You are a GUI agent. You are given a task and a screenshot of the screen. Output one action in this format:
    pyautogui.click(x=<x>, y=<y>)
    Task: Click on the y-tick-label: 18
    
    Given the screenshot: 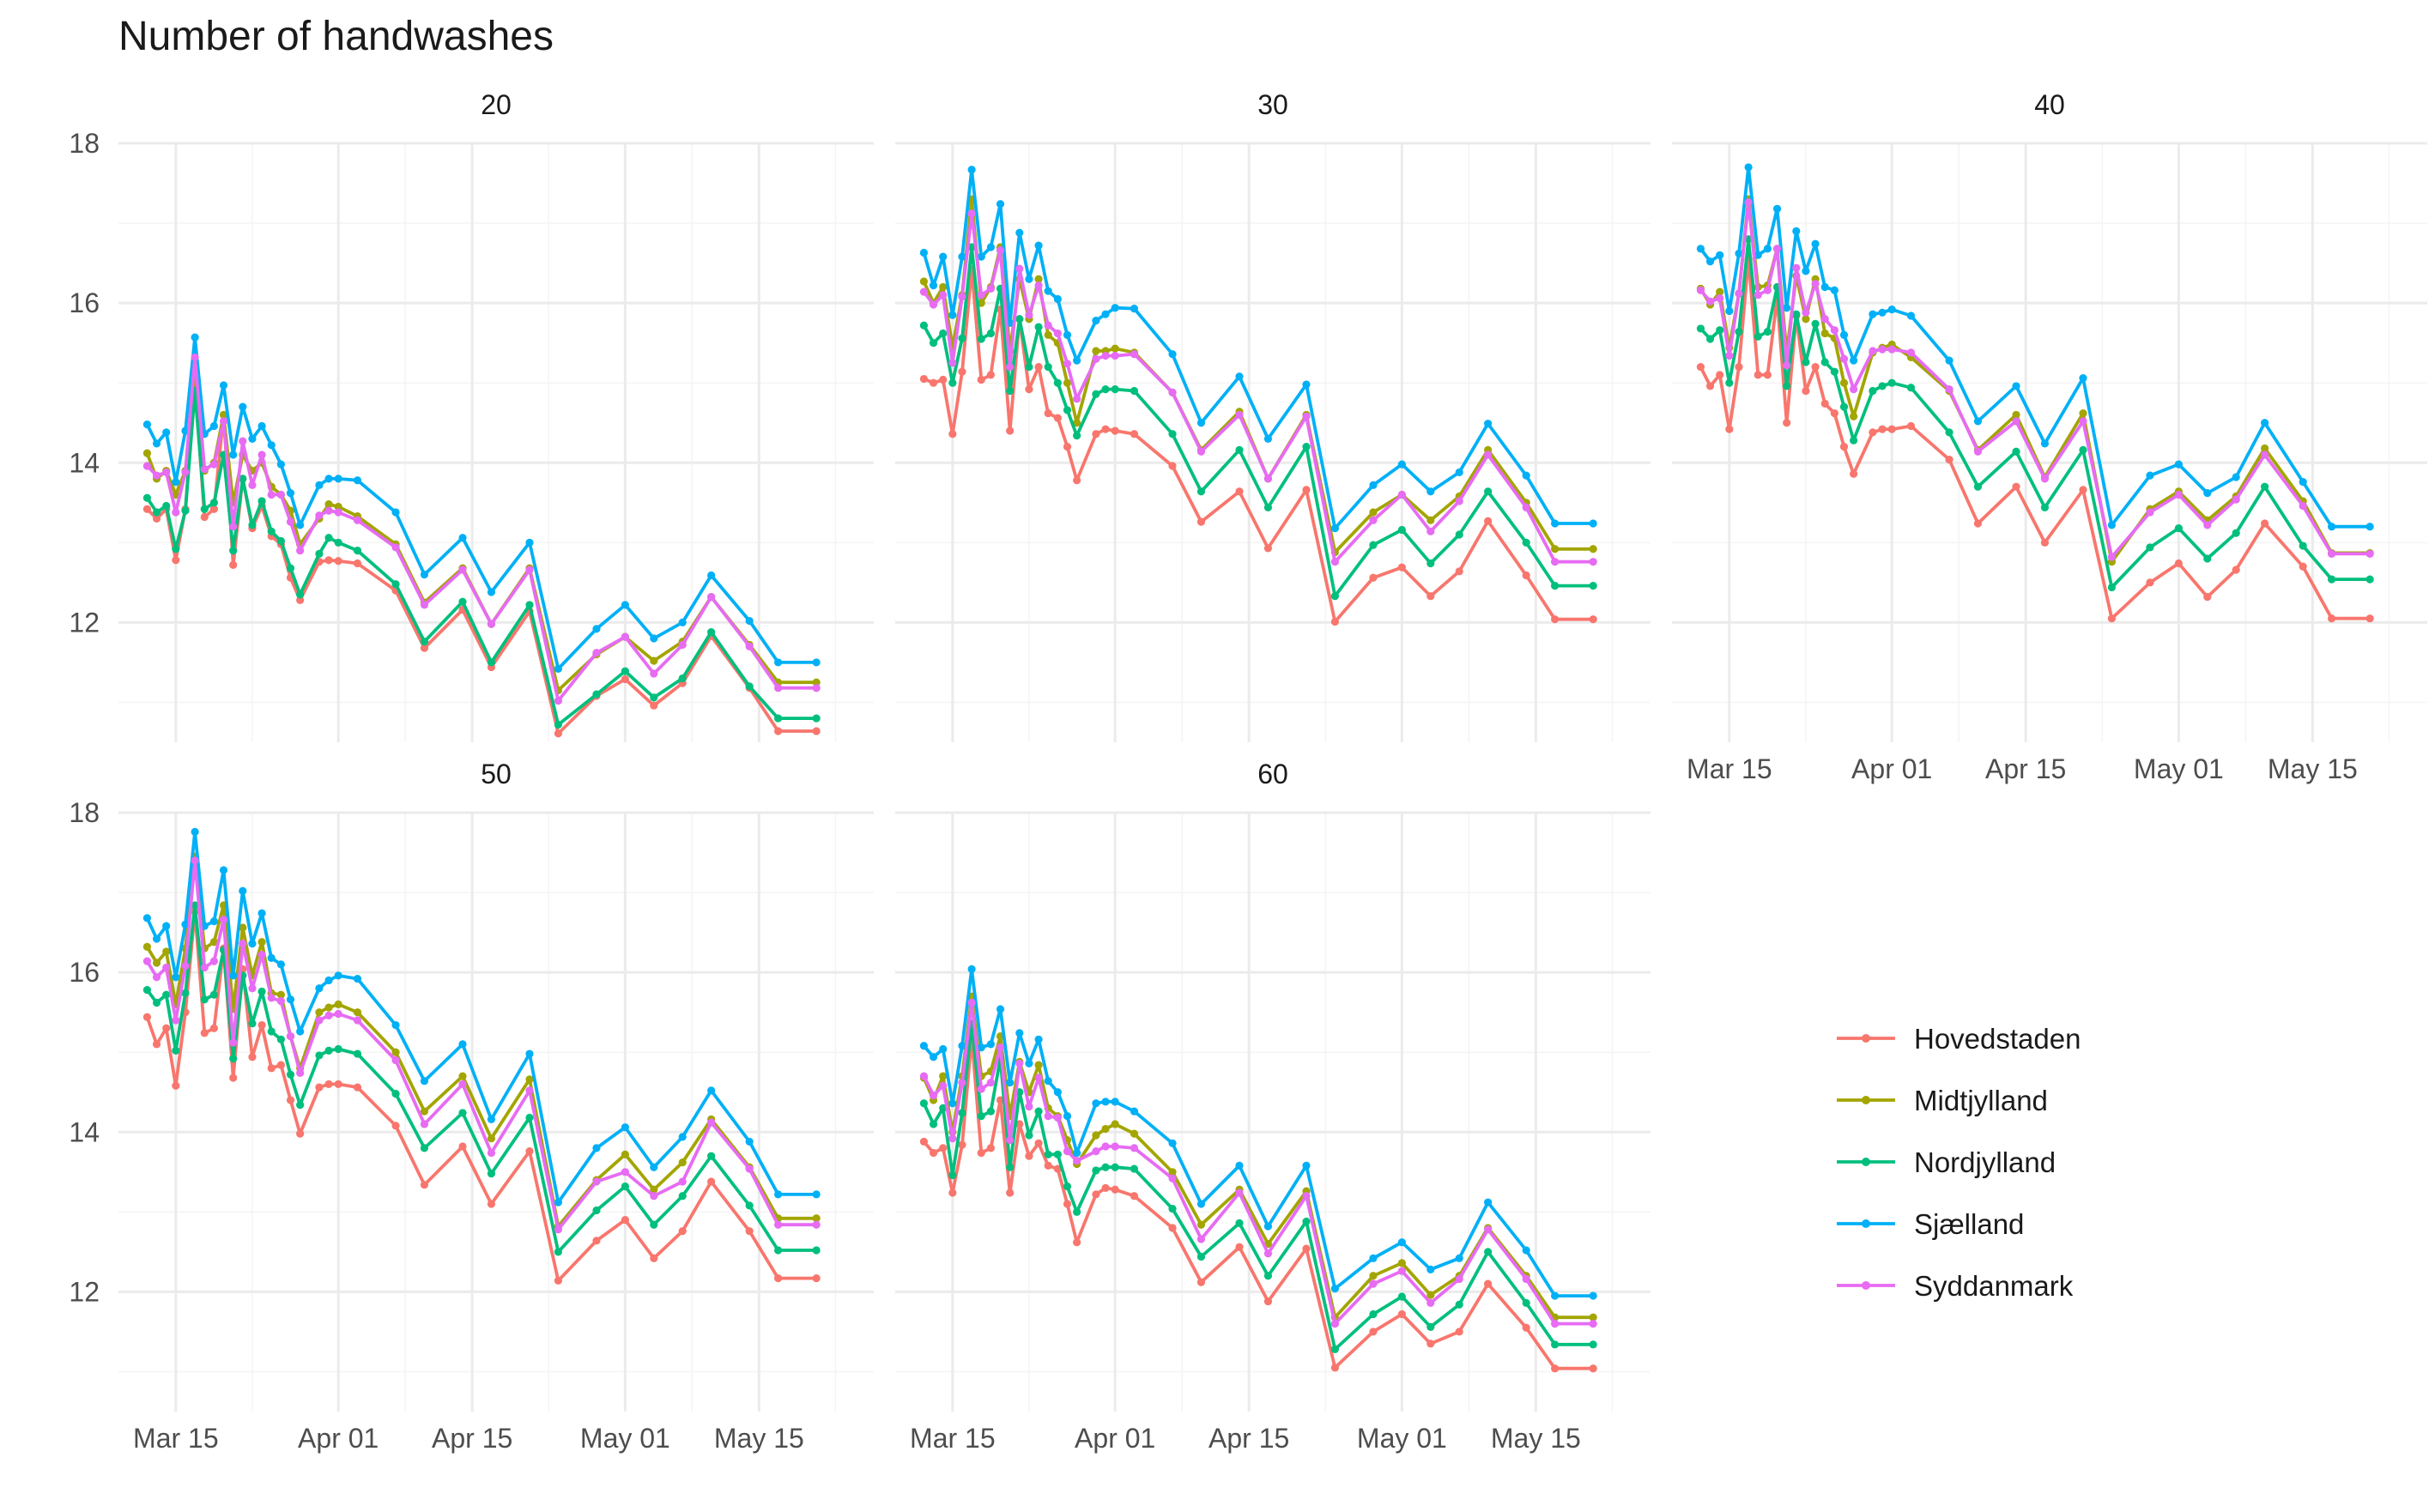 What is the action you would take?
    pyautogui.click(x=84, y=812)
    